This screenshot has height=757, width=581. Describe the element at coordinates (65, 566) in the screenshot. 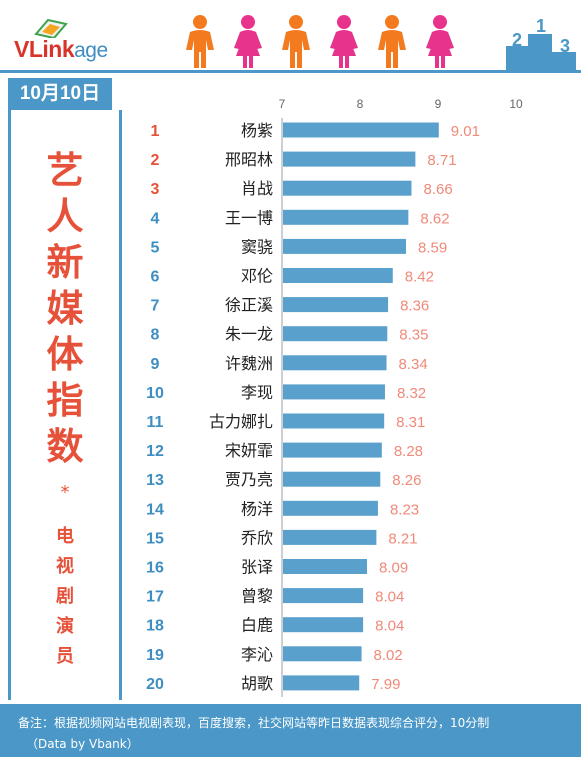

I see `subtitle-char: 视` at that location.